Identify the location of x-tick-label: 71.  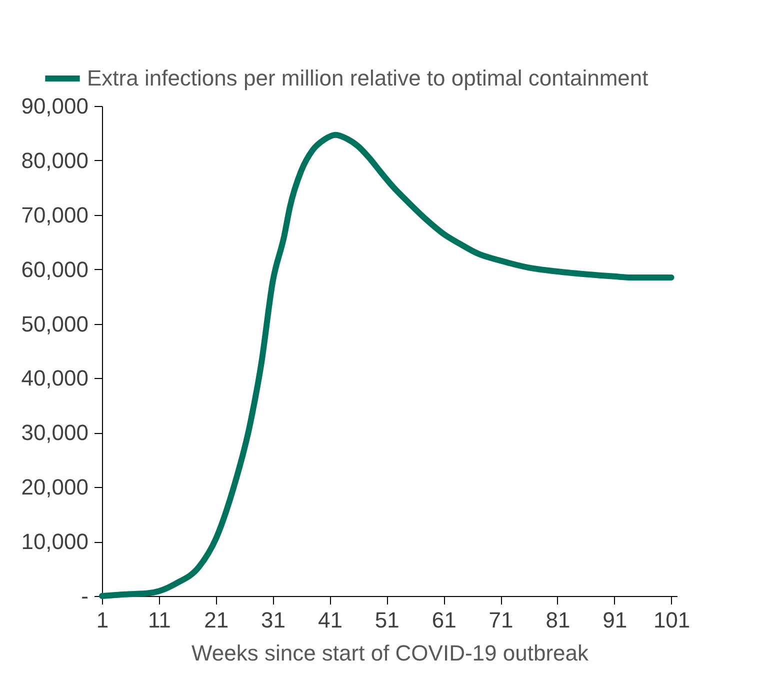
(501, 620).